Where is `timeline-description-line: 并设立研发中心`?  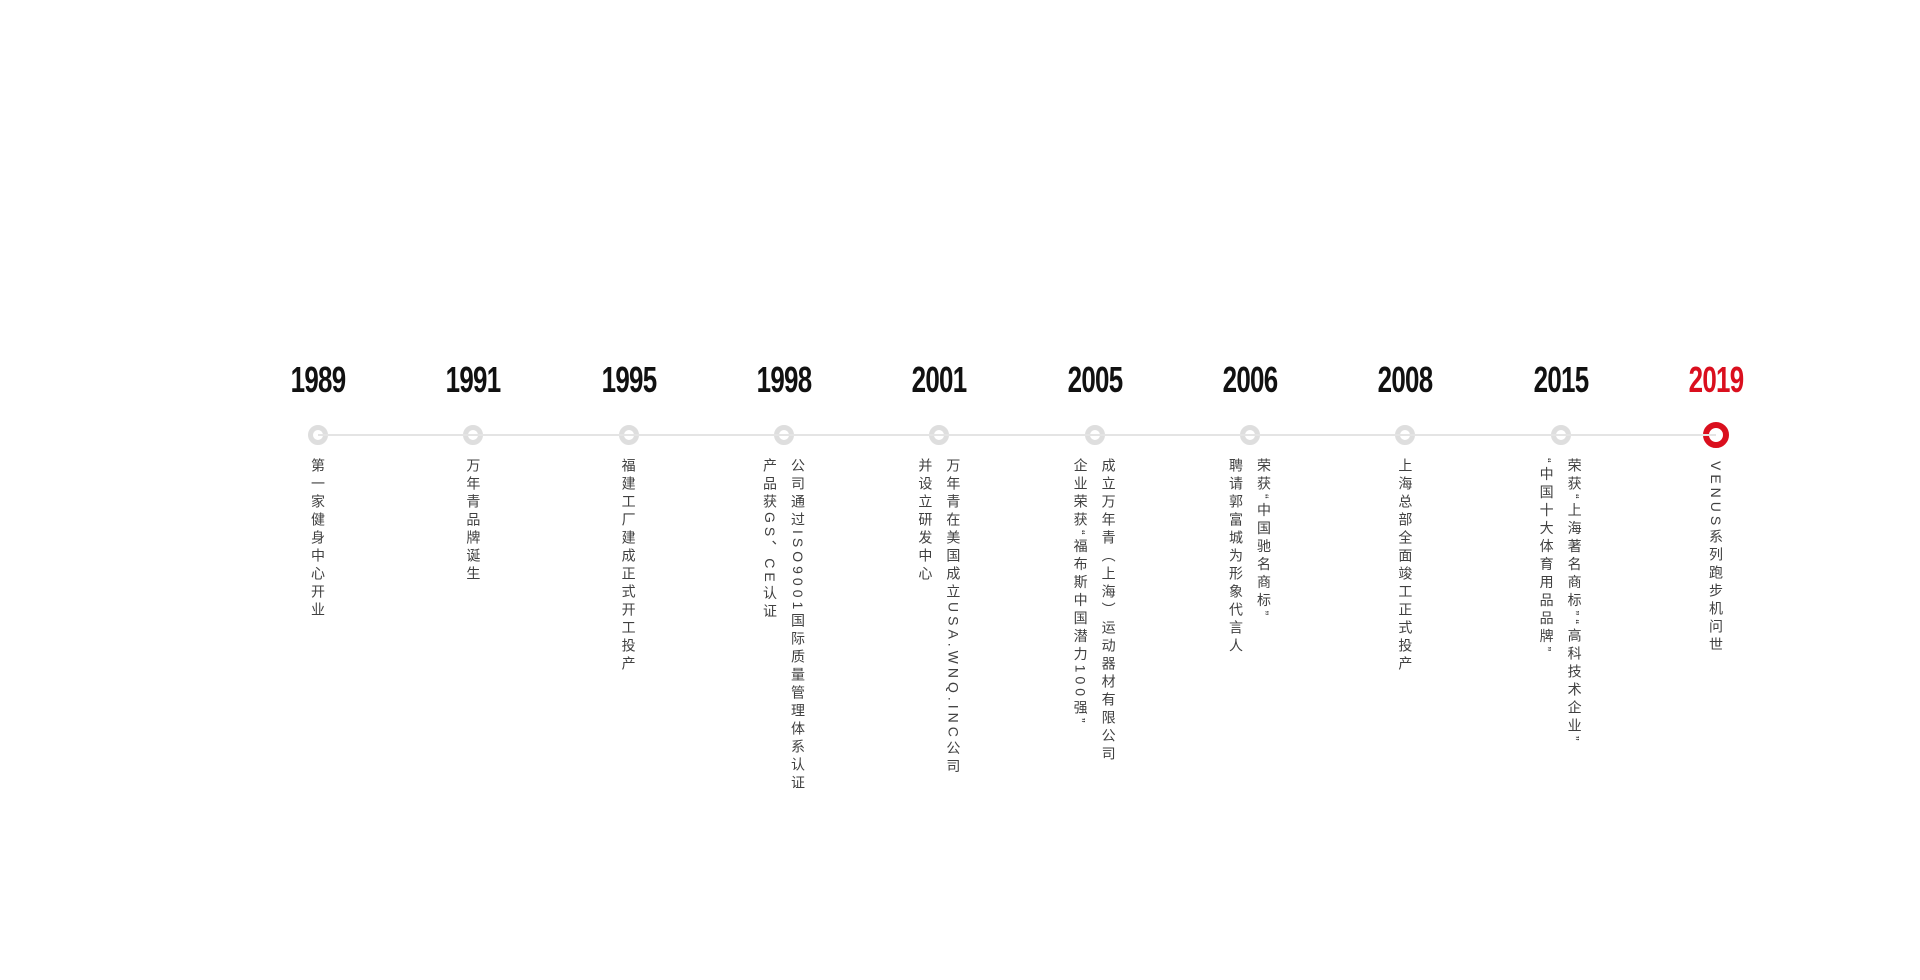 timeline-description-line: 并设立研发中心 is located at coordinates (925, 521).